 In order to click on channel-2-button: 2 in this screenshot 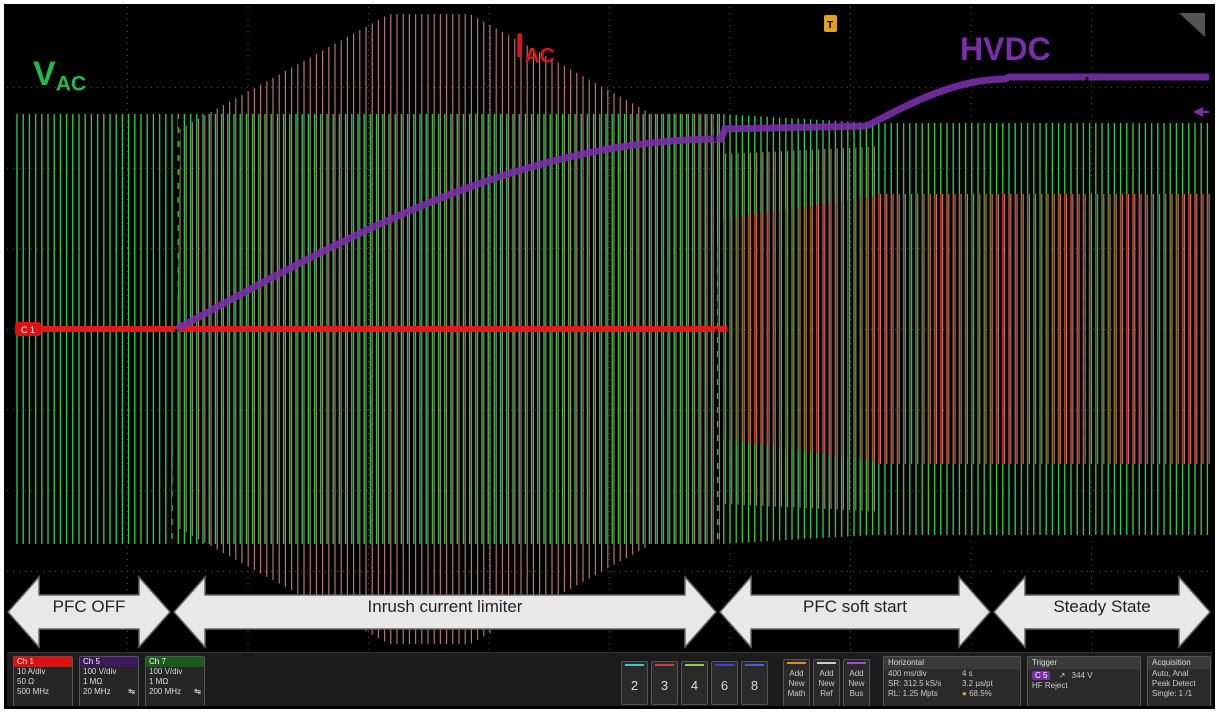, I will do `click(634, 683)`.